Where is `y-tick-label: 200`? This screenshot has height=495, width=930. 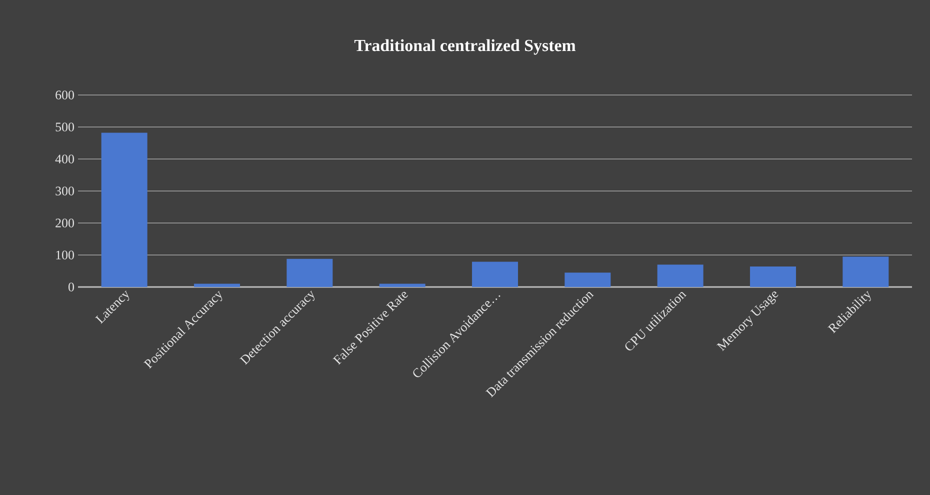
y-tick-label: 200 is located at coordinates (65, 223).